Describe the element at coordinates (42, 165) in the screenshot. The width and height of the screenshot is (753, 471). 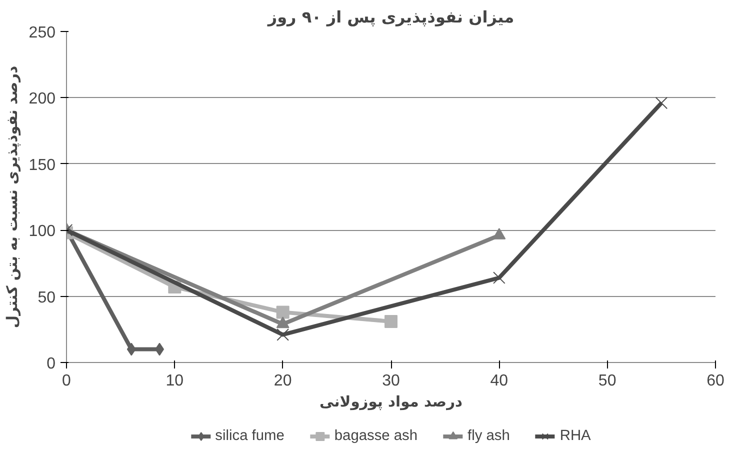
I see `y-tick-label: 150` at that location.